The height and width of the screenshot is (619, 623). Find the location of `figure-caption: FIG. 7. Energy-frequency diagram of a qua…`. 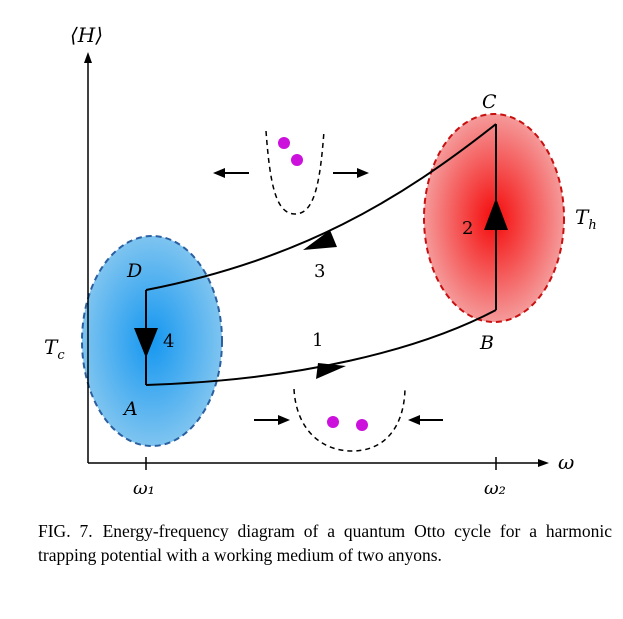

figure-caption: FIG. 7. Energy-frequency diagram of a qua… is located at coordinates (325, 543).